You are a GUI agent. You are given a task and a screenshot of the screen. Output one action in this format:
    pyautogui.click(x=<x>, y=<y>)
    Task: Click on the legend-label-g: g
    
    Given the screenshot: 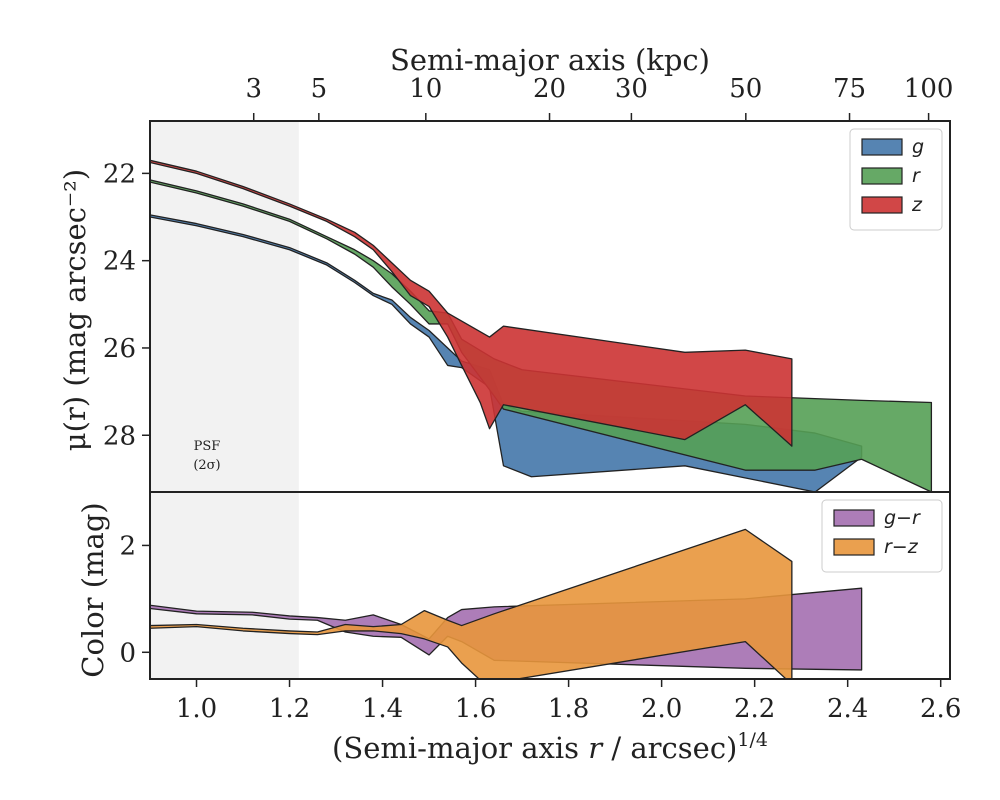 What is the action you would take?
    pyautogui.click(x=918, y=147)
    